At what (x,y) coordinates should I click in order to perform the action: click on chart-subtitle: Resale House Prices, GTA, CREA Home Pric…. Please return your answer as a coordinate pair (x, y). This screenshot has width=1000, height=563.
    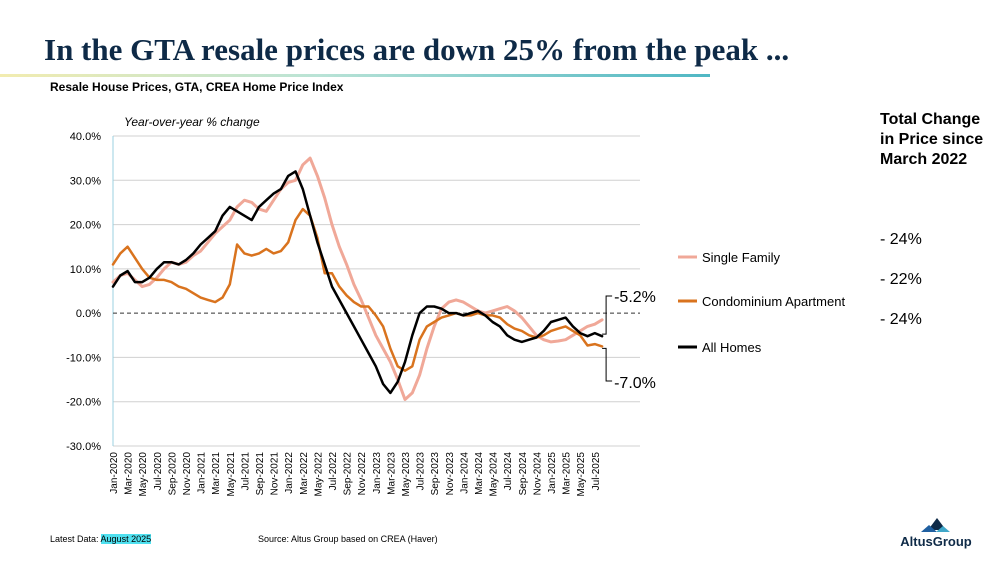
    Looking at the image, I should click on (197, 87).